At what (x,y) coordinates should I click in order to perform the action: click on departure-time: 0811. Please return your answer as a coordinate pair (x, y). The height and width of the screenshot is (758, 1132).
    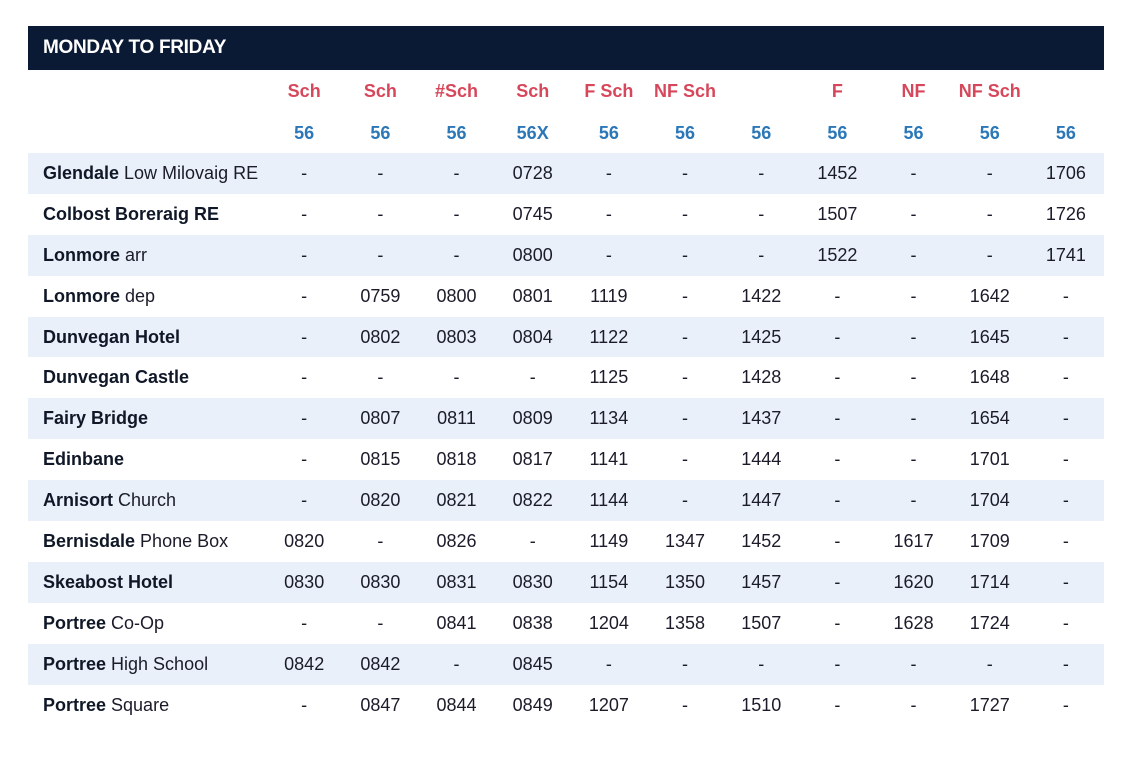
    Looking at the image, I should click on (456, 419).